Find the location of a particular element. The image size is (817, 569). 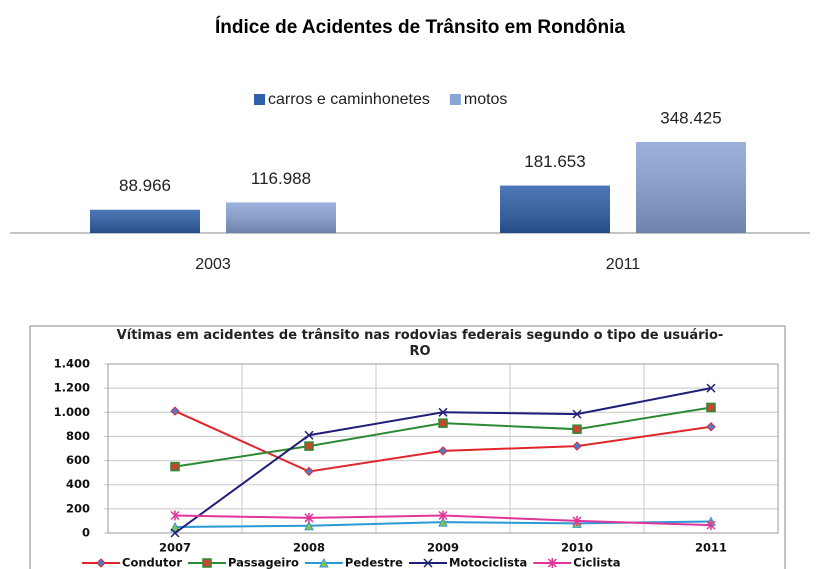

y-tick-label: 400 is located at coordinates (78, 484).